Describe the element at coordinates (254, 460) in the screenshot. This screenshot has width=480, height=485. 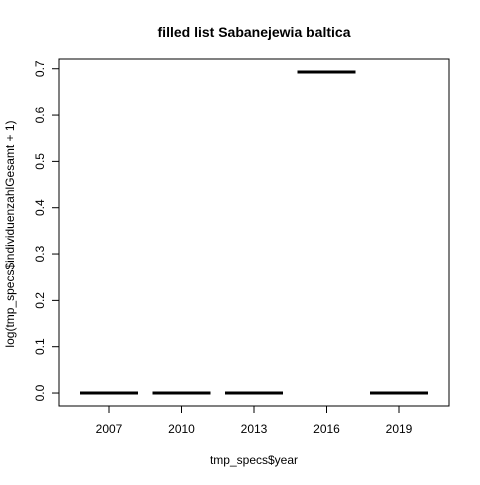
I see `x-axis-label: tmp_specs$year` at that location.